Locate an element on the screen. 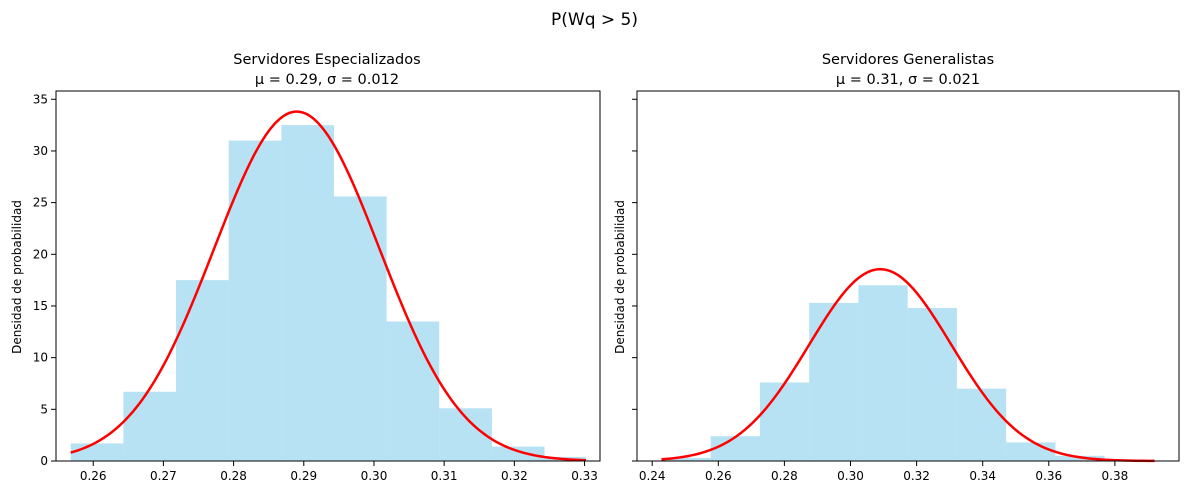  y-tick-label-especializados-7: 35 is located at coordinates (40, 99).